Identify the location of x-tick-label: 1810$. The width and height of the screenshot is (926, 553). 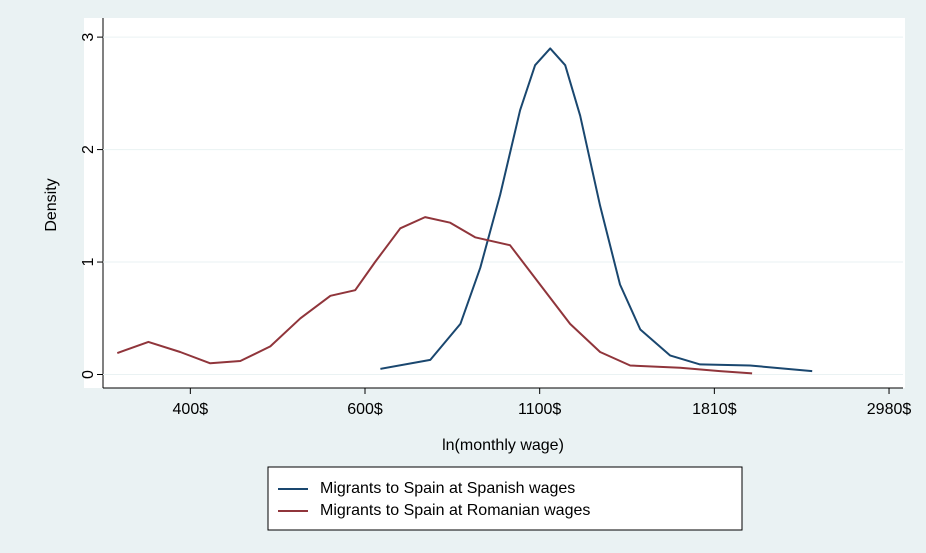
(714, 409).